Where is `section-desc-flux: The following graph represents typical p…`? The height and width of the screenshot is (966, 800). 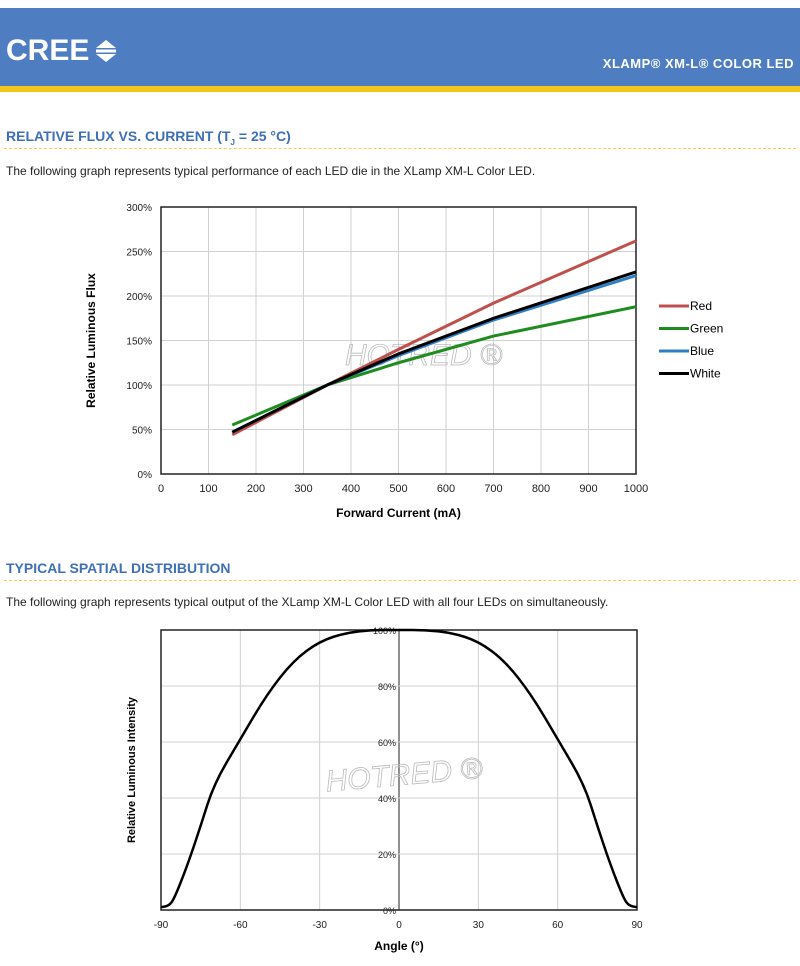
section-desc-flux: The following graph represents typical p… is located at coordinates (271, 171).